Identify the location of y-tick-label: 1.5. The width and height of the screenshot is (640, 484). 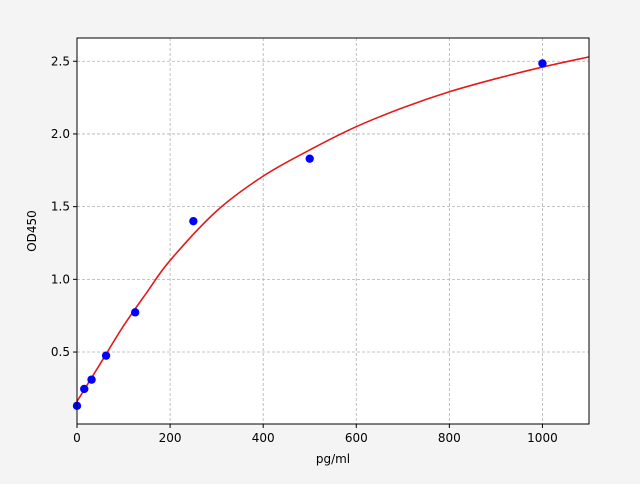
(60, 207).